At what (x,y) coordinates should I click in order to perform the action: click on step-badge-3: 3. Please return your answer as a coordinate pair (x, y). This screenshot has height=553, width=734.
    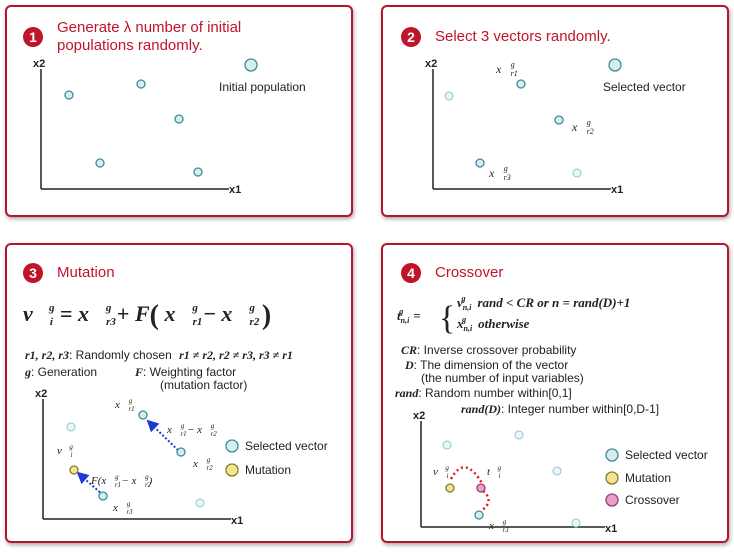
    Looking at the image, I should click on (33, 273).